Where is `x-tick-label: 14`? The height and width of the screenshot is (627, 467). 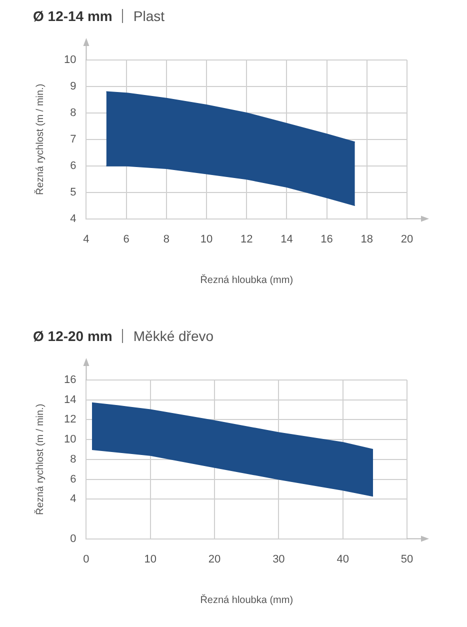 x-tick-label: 14 is located at coordinates (286, 239).